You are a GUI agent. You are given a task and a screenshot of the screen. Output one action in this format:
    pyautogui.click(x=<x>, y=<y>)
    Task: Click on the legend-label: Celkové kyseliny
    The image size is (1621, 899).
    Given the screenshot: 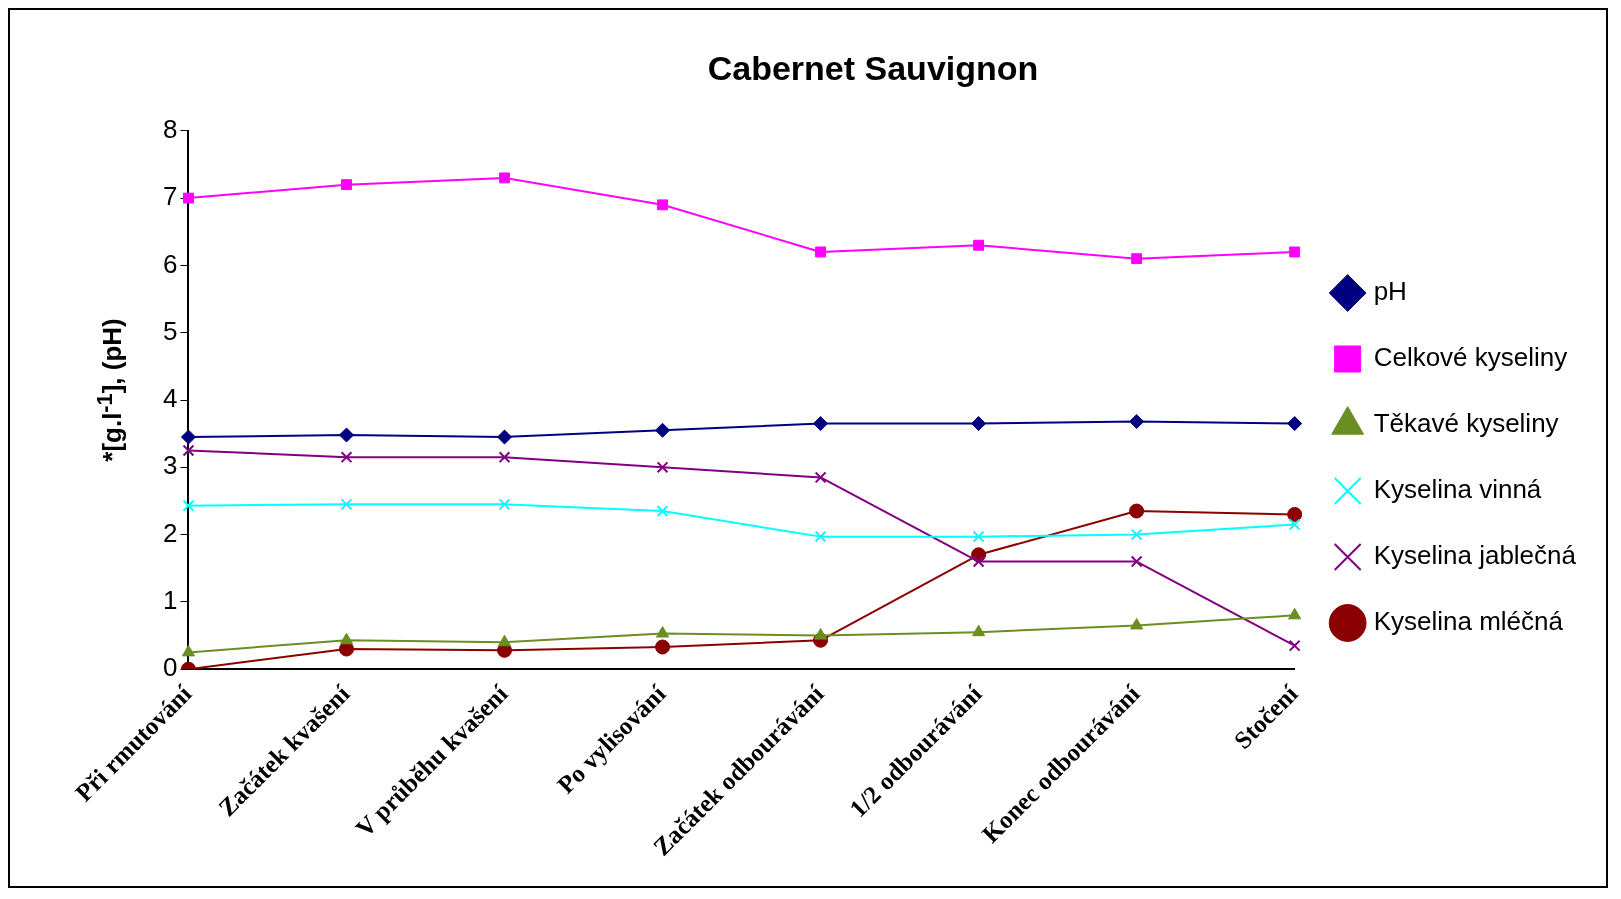 What is the action you would take?
    pyautogui.click(x=1470, y=357)
    